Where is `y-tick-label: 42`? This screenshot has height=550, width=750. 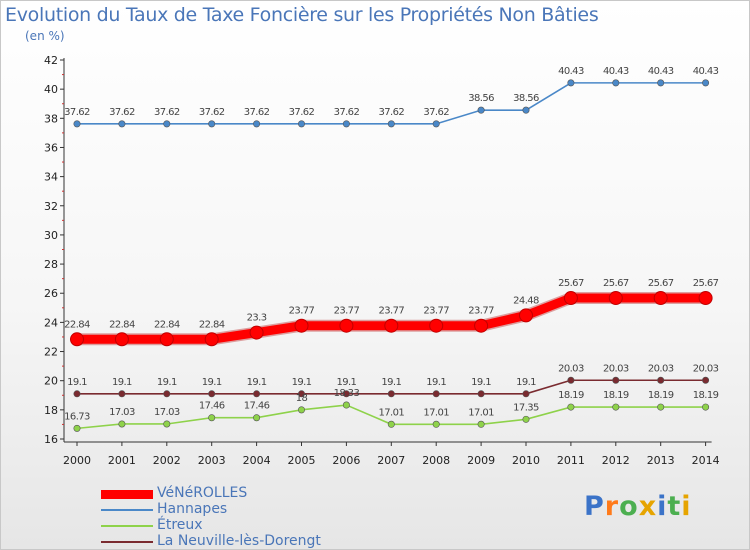 y-tick-label: 42 is located at coordinates (51, 60).